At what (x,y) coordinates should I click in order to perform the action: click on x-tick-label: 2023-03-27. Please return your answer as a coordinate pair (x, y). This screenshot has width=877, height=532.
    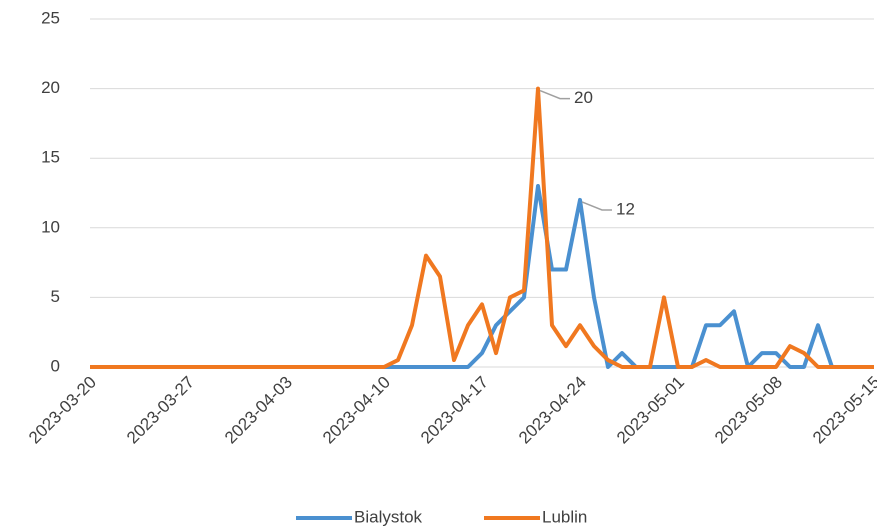
    Looking at the image, I should click on (160, 410).